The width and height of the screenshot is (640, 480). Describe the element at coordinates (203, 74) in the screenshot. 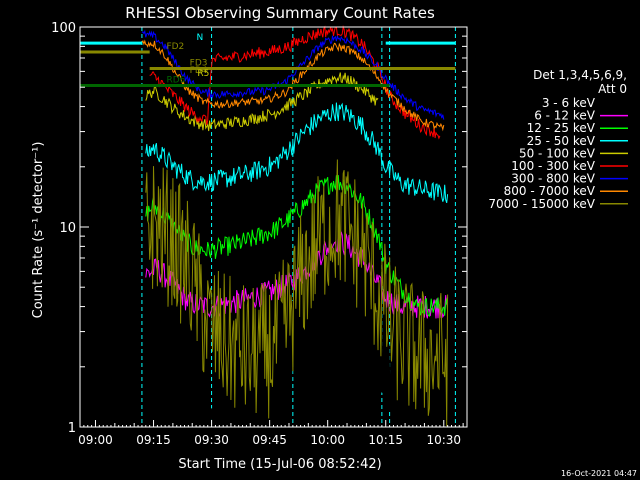

I see `annotation-label-5: R5` at that location.